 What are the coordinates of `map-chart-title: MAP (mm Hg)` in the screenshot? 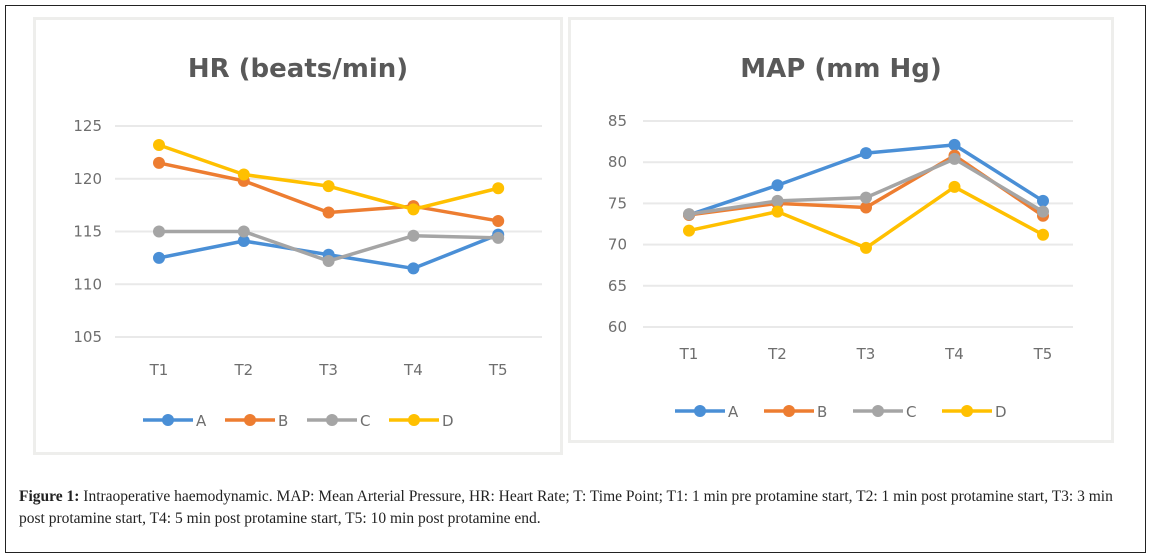 It's located at (841, 69).